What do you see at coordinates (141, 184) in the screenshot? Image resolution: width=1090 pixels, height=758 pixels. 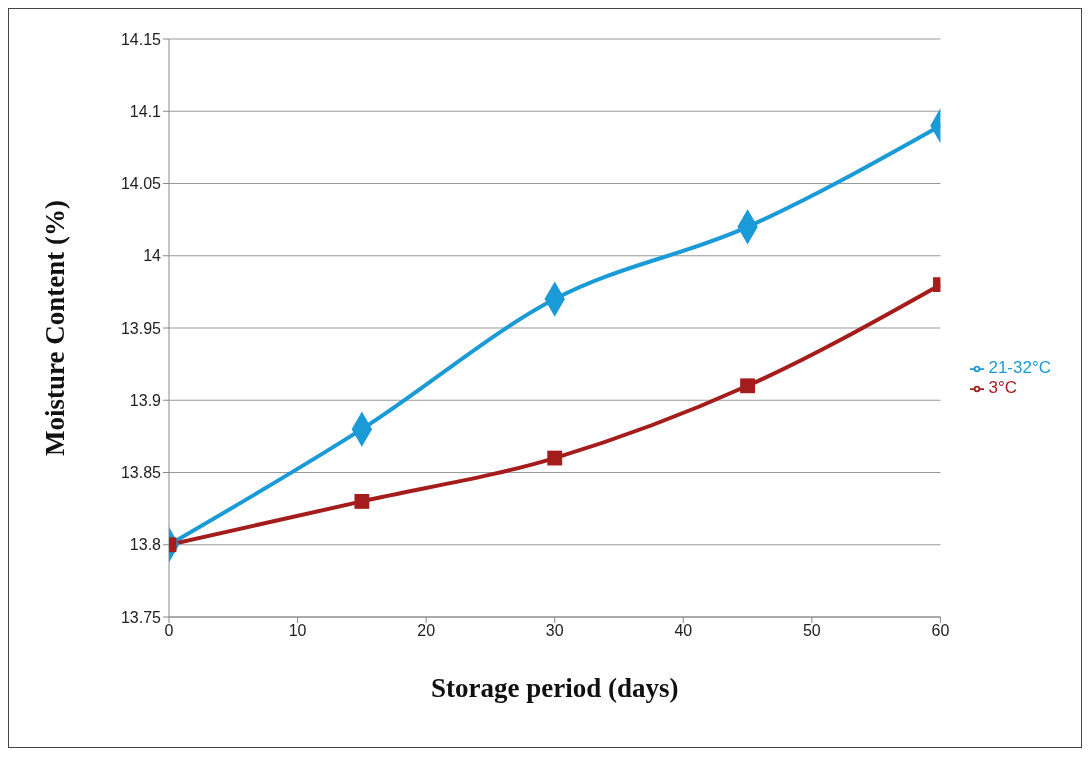 I see `y-tick-label: 14.05` at bounding box center [141, 184].